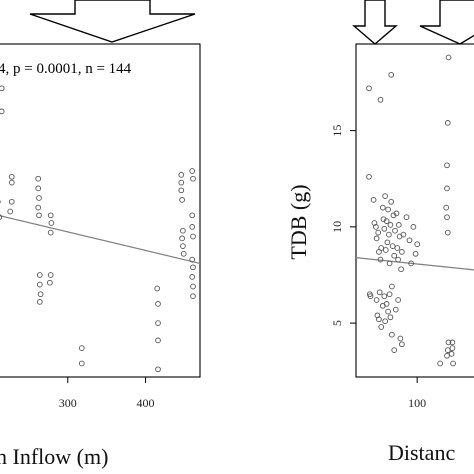 The image size is (474, 474). Describe the element at coordinates (112, 21) in the screenshot. I see `inflow-arrow-icon` at that location.